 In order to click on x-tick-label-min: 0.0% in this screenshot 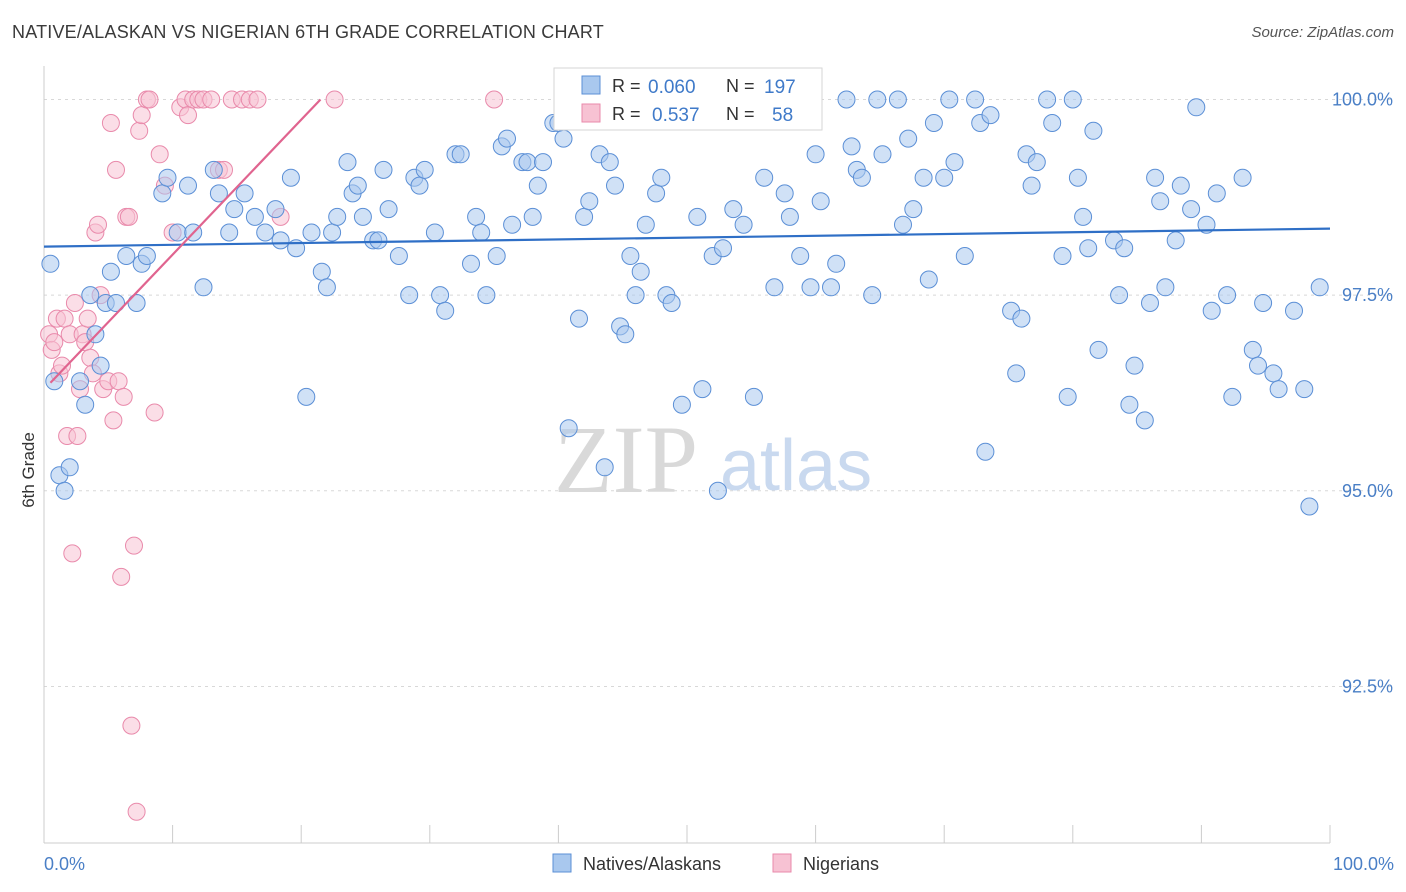, I will do `click(64, 864)`.